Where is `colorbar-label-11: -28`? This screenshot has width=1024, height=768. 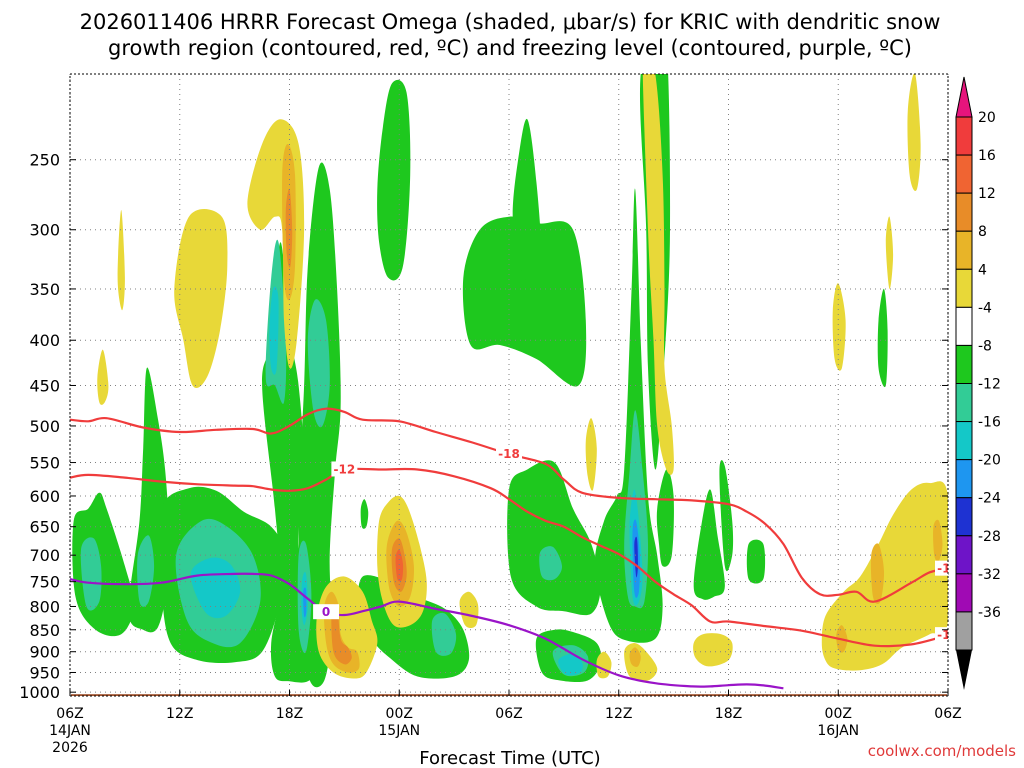 colorbar-label-11: -28 is located at coordinates (989, 537).